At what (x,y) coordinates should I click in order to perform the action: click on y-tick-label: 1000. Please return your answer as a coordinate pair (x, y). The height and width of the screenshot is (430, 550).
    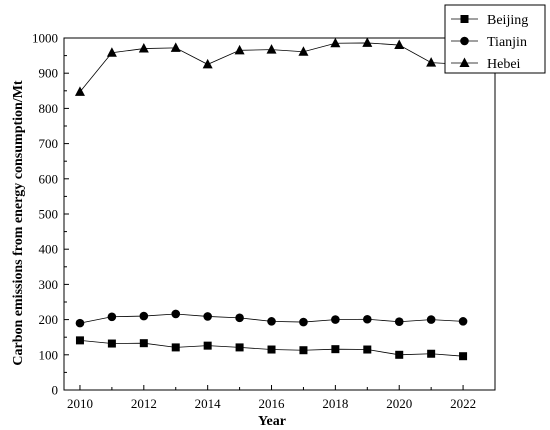
    Looking at the image, I should click on (45, 38).